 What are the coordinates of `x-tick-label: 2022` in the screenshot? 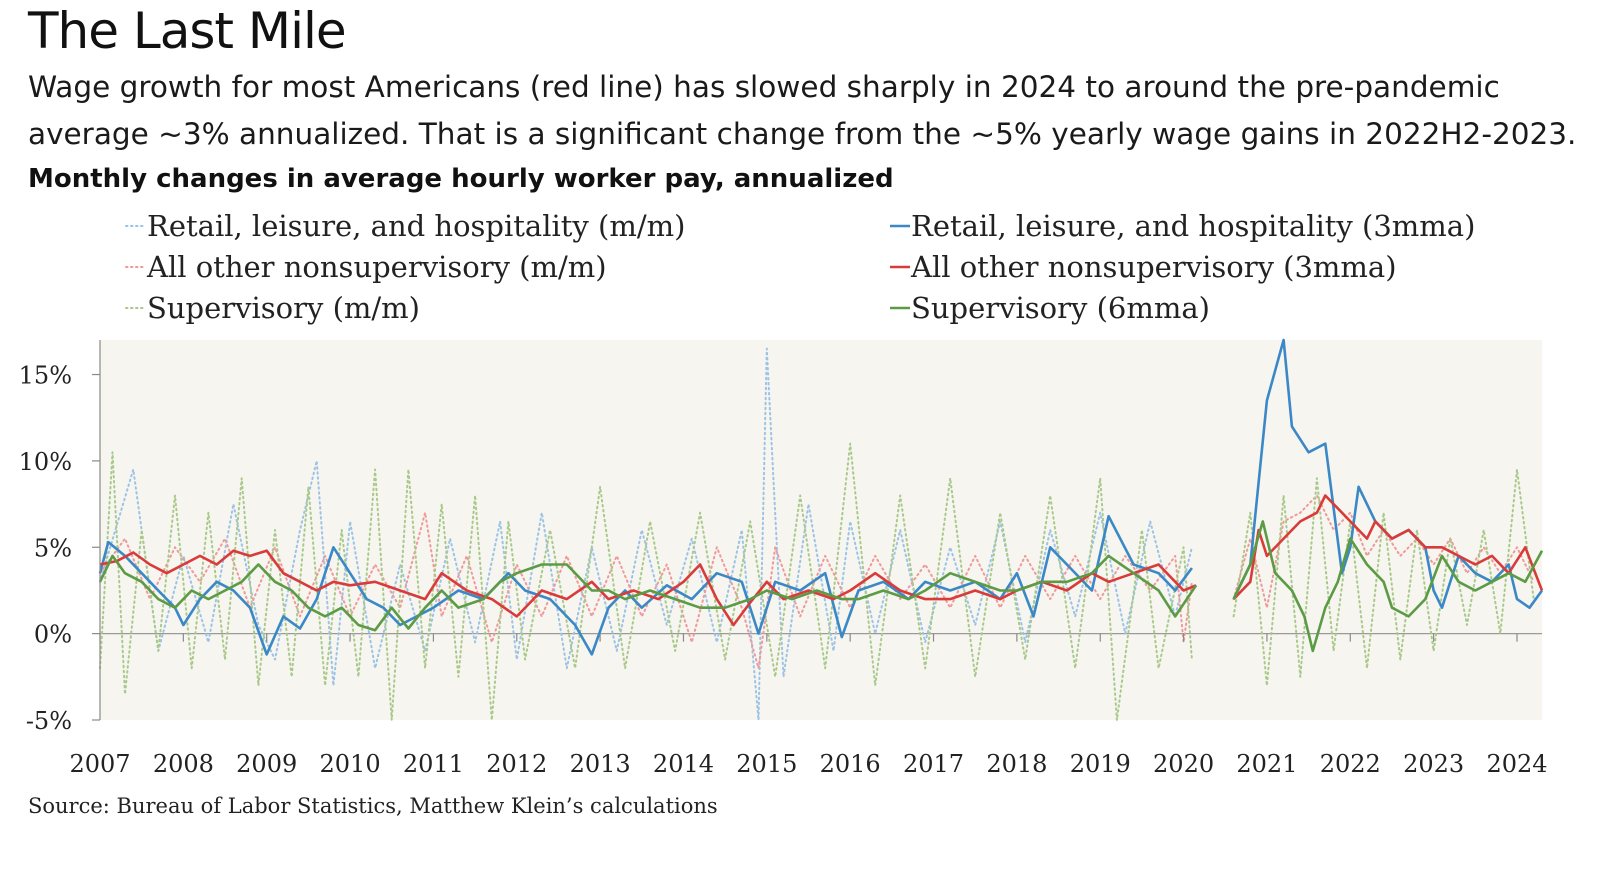 It's located at (1350, 764).